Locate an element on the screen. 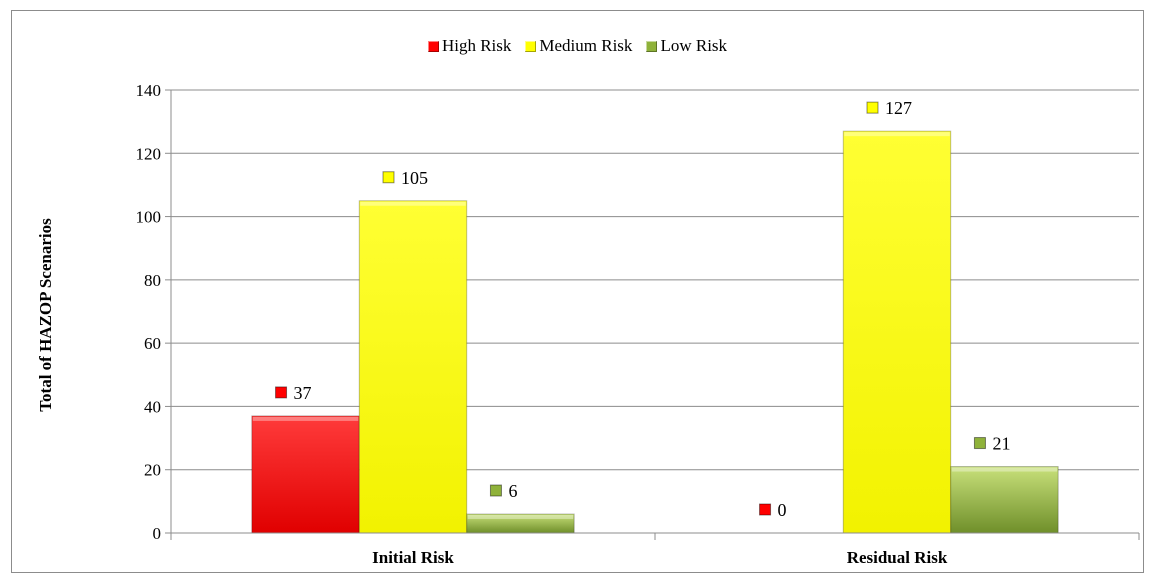 The width and height of the screenshot is (1155, 583). y-tick-label: 60 is located at coordinates (152, 343).